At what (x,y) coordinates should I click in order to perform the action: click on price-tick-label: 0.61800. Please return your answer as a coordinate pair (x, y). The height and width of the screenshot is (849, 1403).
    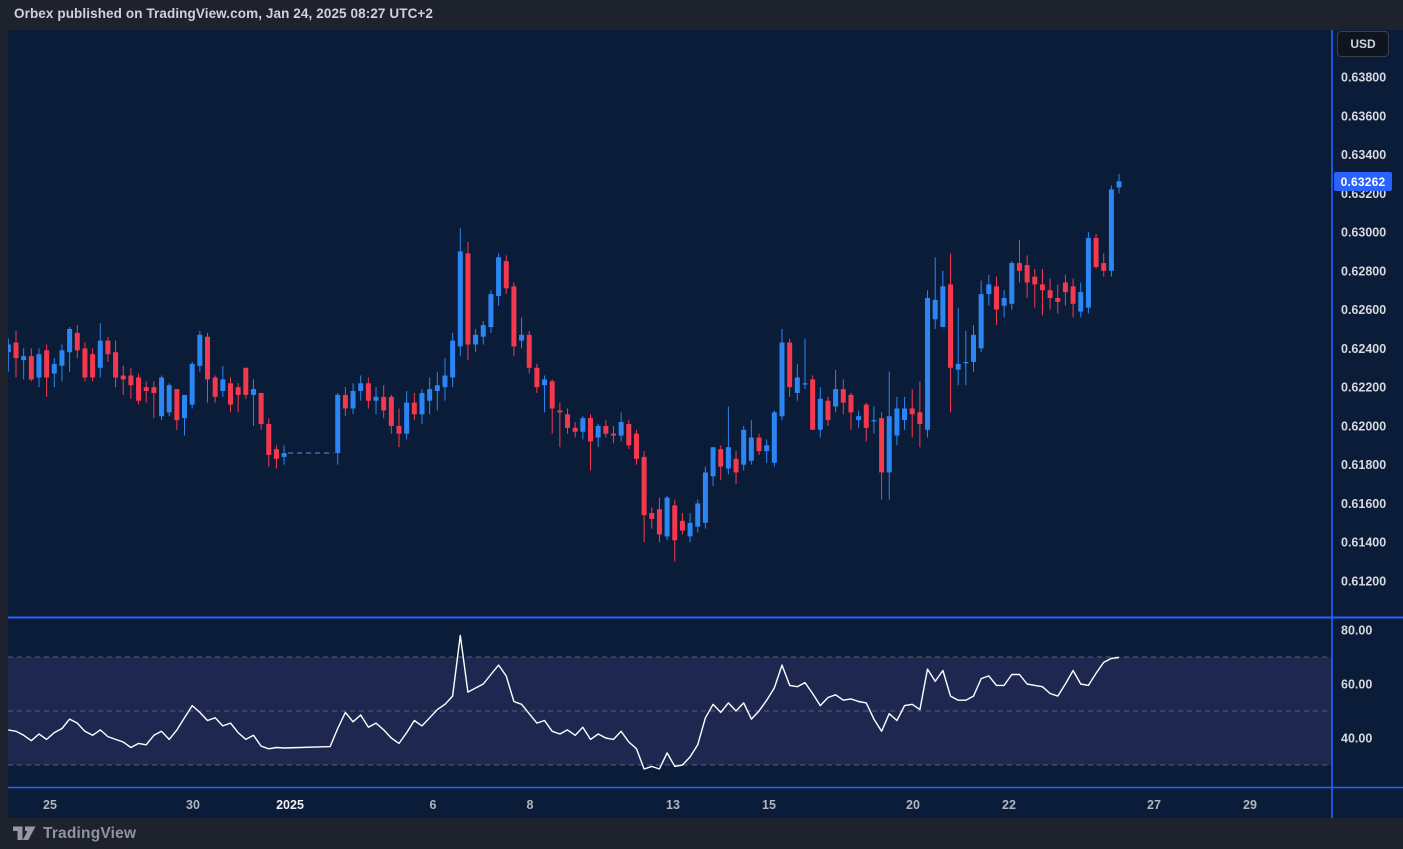
    Looking at the image, I should click on (1363, 465).